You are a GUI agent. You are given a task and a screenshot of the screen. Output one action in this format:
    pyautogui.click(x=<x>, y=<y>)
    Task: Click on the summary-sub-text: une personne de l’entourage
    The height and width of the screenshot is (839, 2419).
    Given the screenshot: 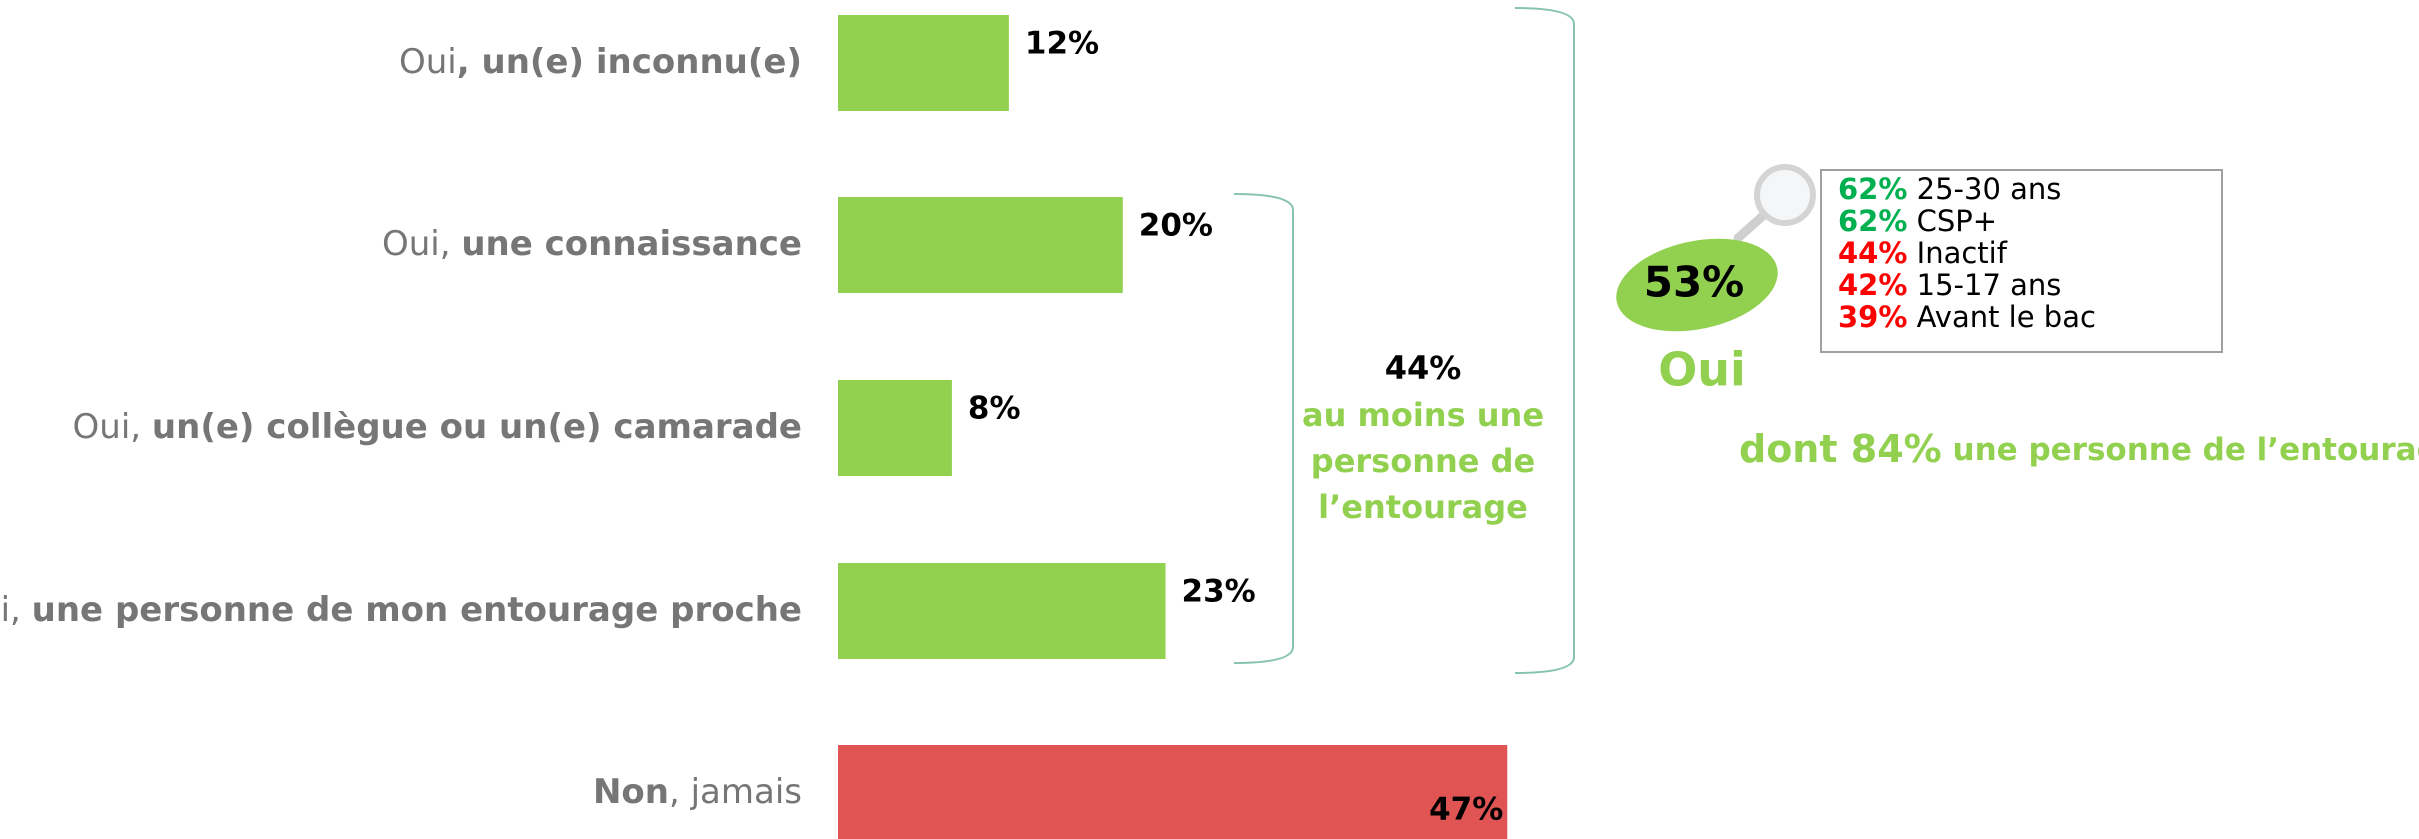 What is the action you would take?
    pyautogui.click(x=2180, y=450)
    